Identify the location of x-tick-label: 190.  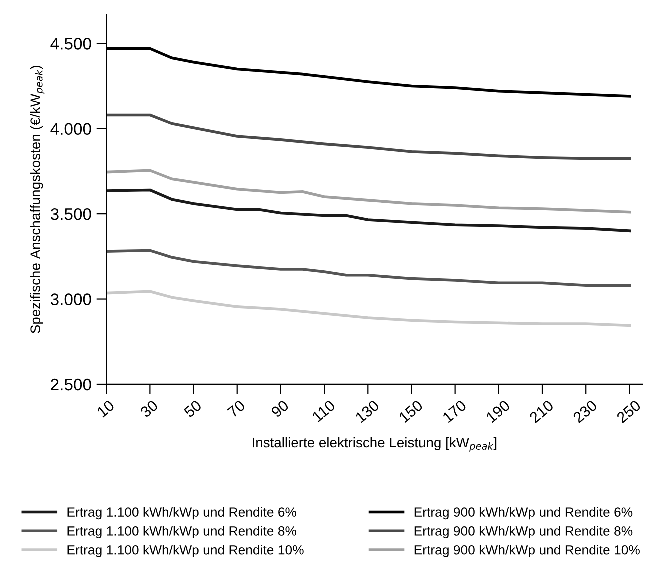
(498, 412).